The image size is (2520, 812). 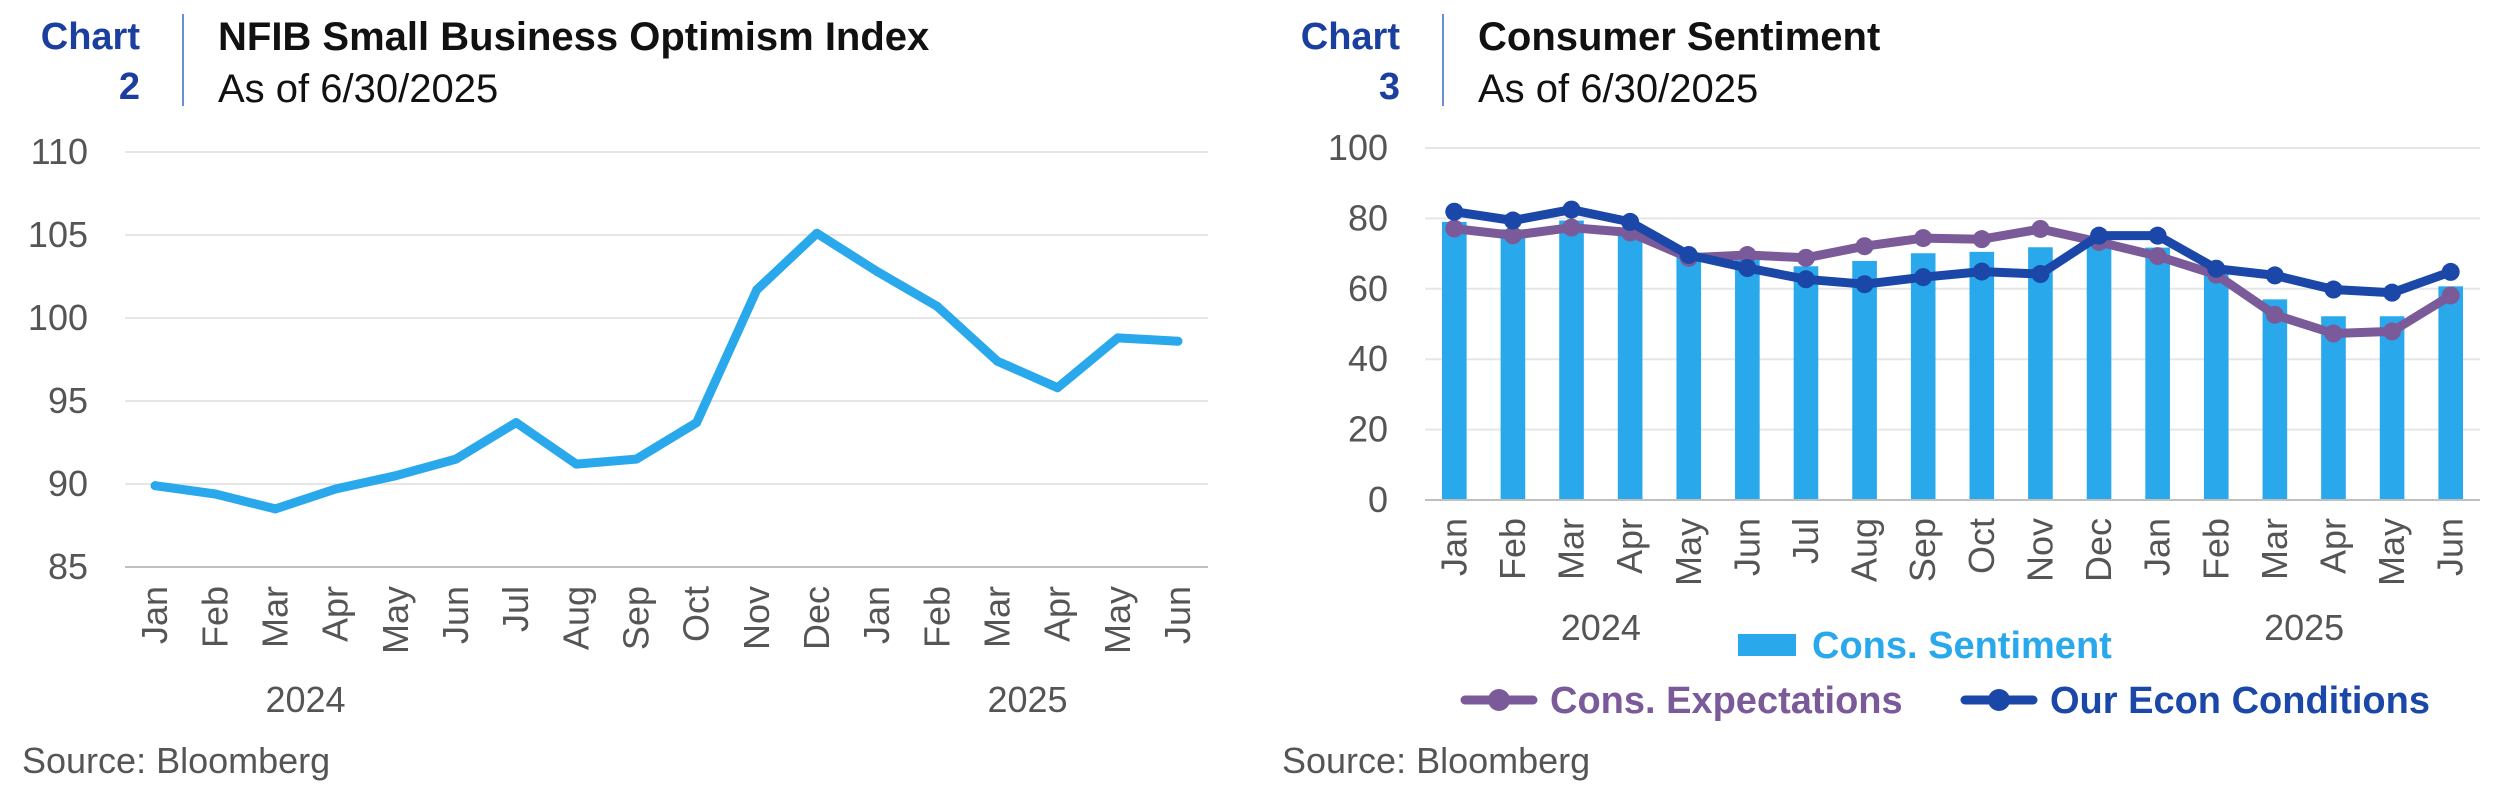 I want to click on our-econ-conditions-line, so click(x=1952, y=251).